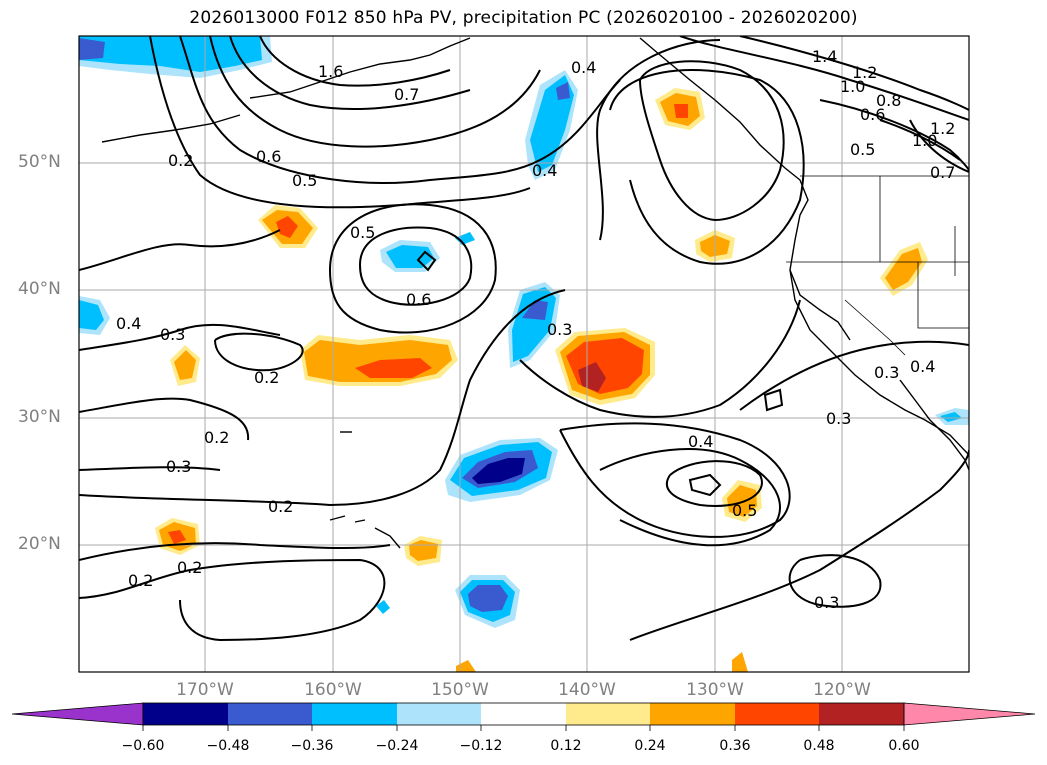  What do you see at coordinates (228, 746) in the screenshot?
I see `colorbar-label: −0.48` at bounding box center [228, 746].